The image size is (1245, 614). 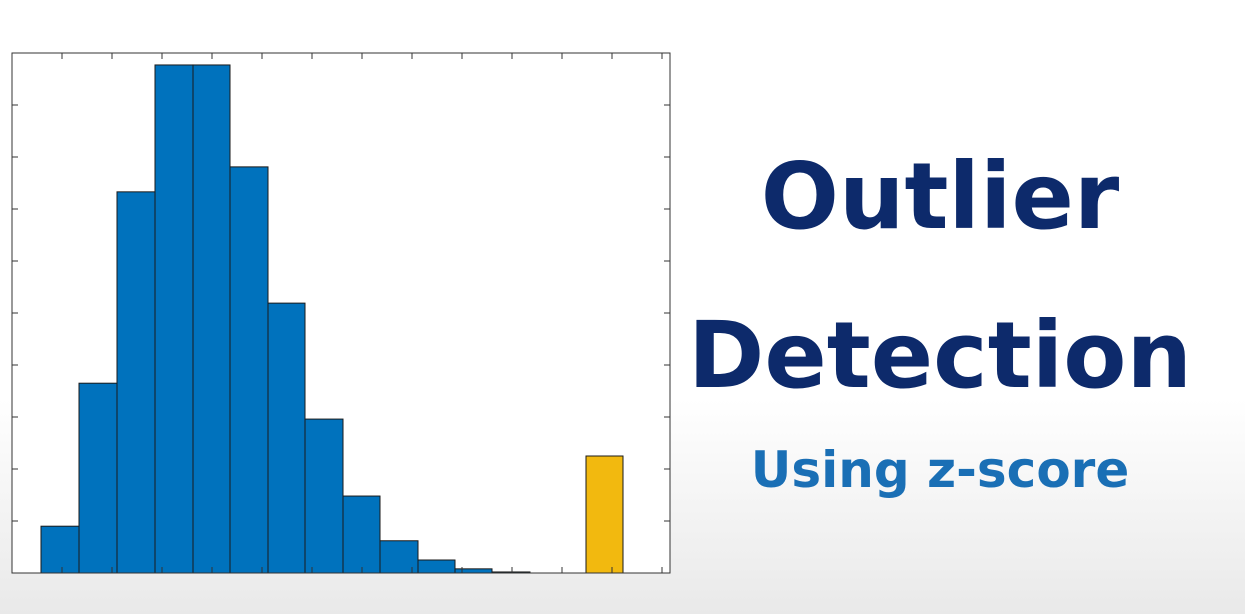 I want to click on subtitle: Using z-score, so click(x=940, y=470).